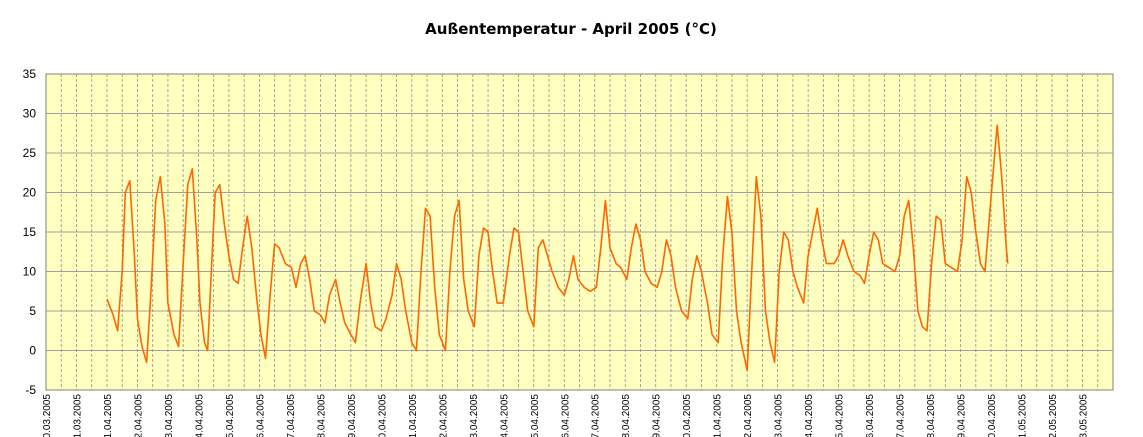 The width and height of the screenshot is (1143, 437). I want to click on x-tick-label: 13.04.2005, so click(474, 415).